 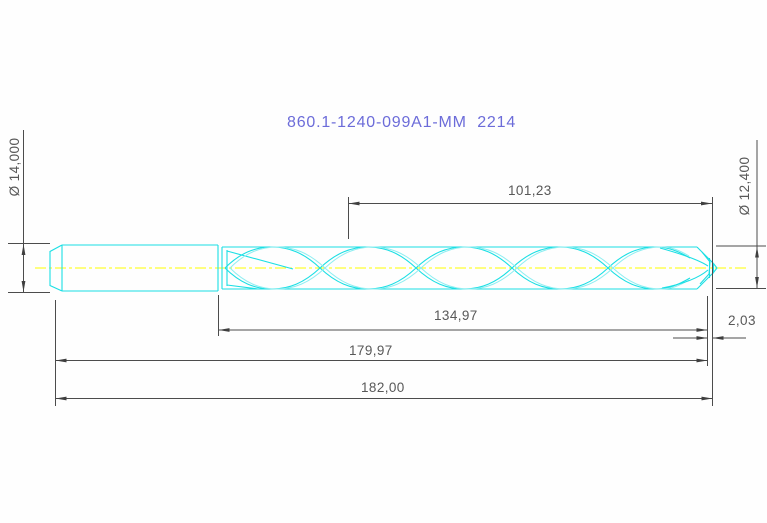 What do you see at coordinates (402, 122) in the screenshot?
I see `drawing-title: 860.1-1240-099A1-MM 2214` at bounding box center [402, 122].